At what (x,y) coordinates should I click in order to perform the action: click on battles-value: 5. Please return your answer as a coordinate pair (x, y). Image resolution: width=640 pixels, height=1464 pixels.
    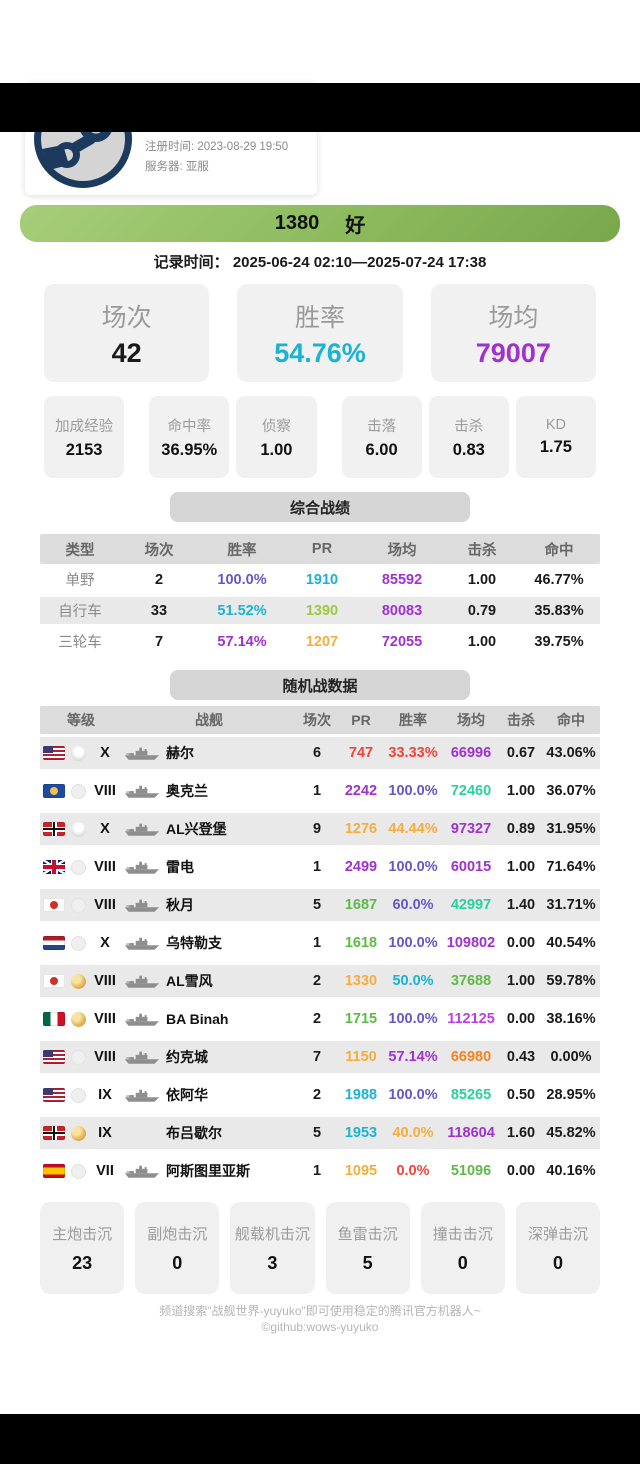
    Looking at the image, I should click on (317, 905).